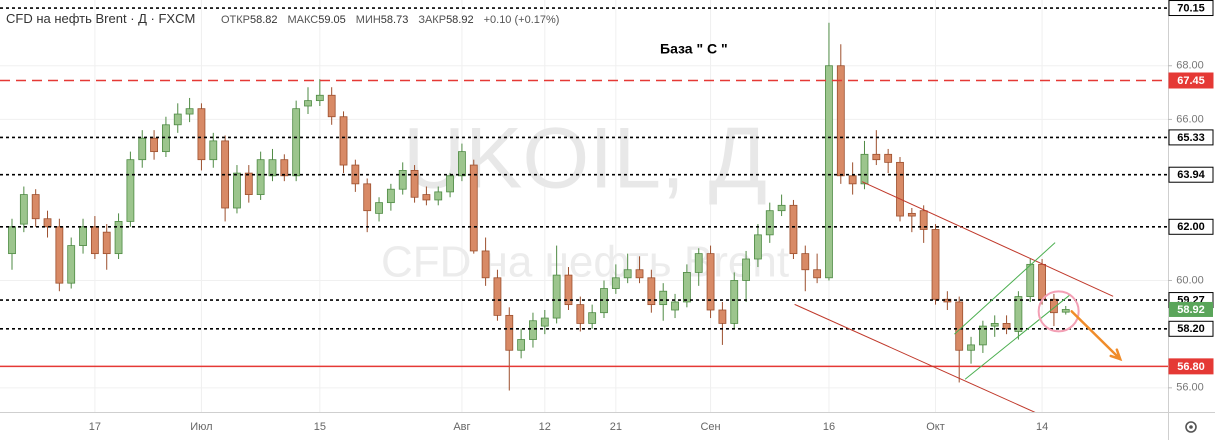  What do you see at coordinates (1190, 66) in the screenshot?
I see `y-tick-label: 68.00` at bounding box center [1190, 66].